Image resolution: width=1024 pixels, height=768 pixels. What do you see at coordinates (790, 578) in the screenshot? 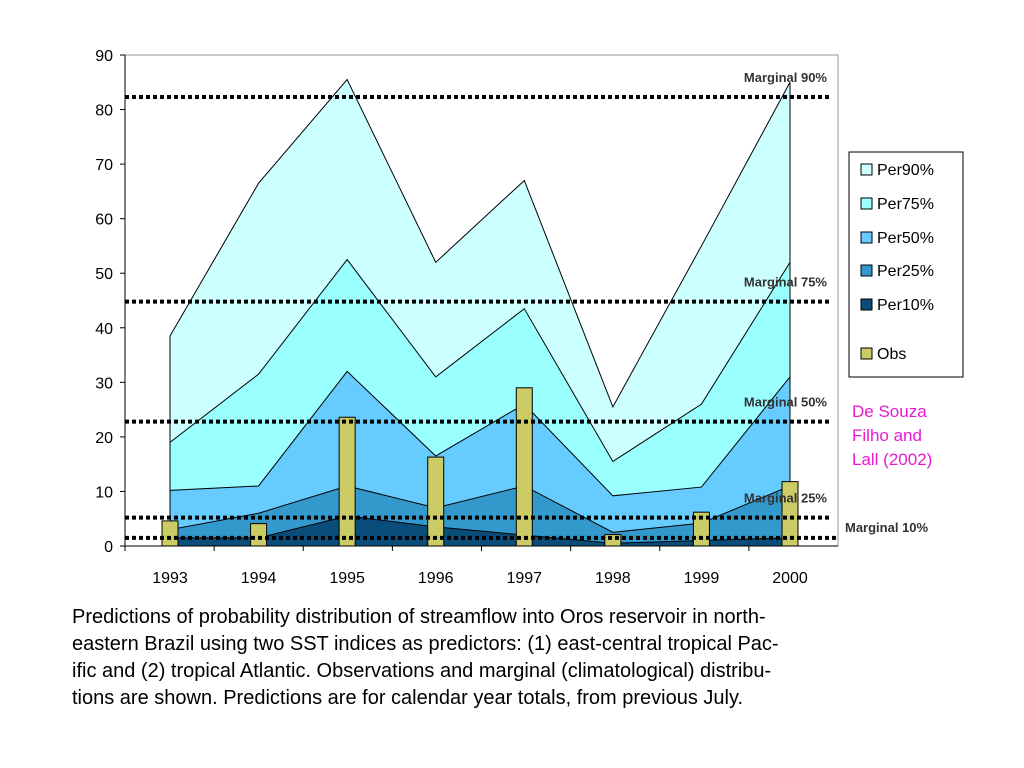
I see `x-tick-label: 2000` at bounding box center [790, 578].